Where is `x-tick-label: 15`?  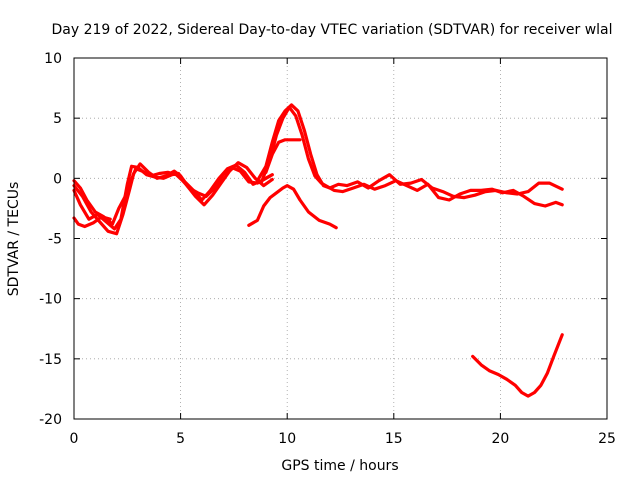 x-tick-label: 15 is located at coordinates (394, 439).